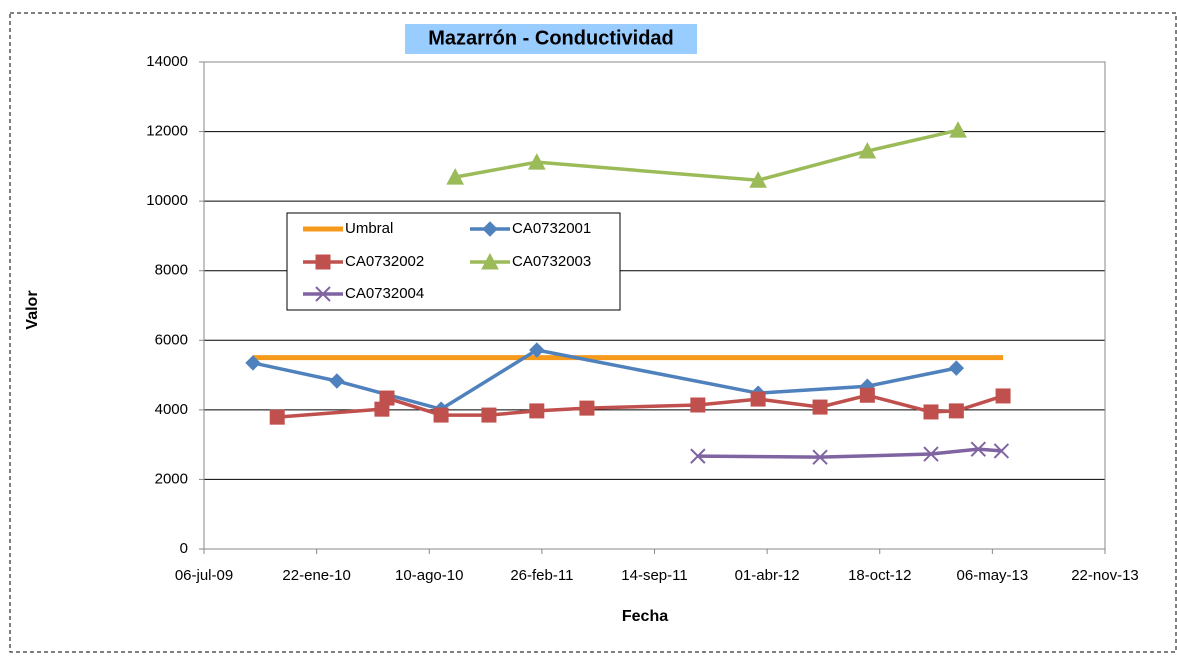  Describe the element at coordinates (171, 478) in the screenshot. I see `y-tick-label: 2000` at that location.